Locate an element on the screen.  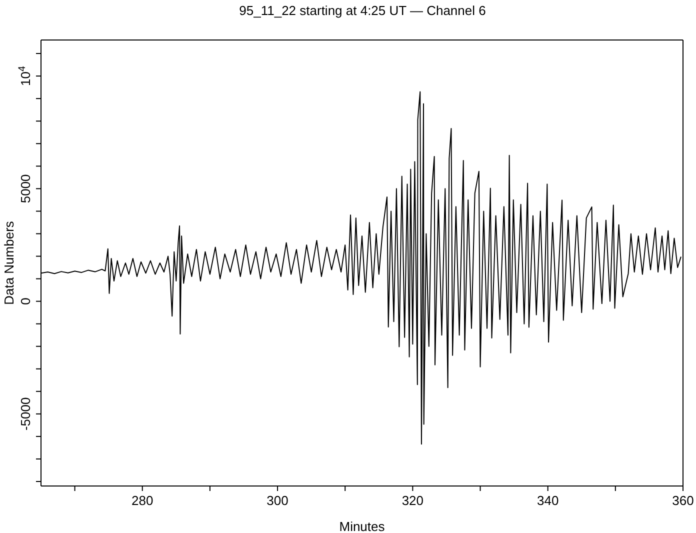
y-tick-label: -5000 is located at coordinates (25, 414).